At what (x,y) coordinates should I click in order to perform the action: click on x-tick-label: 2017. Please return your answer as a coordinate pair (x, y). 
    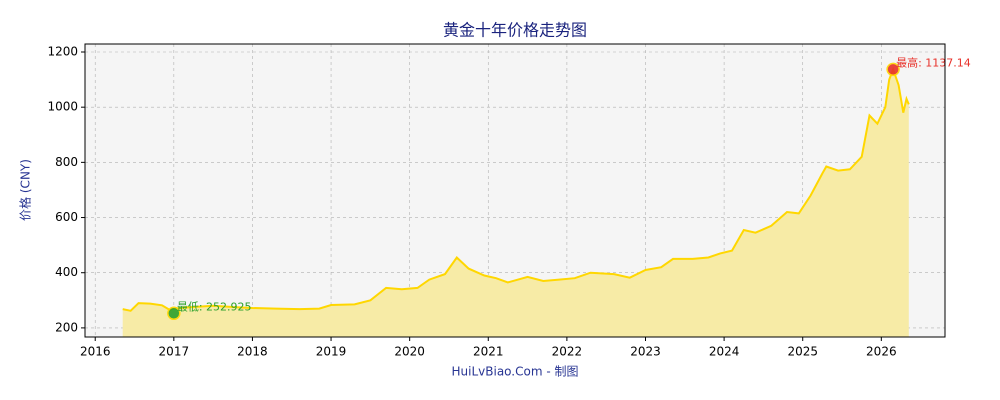
    Looking at the image, I should click on (174, 352).